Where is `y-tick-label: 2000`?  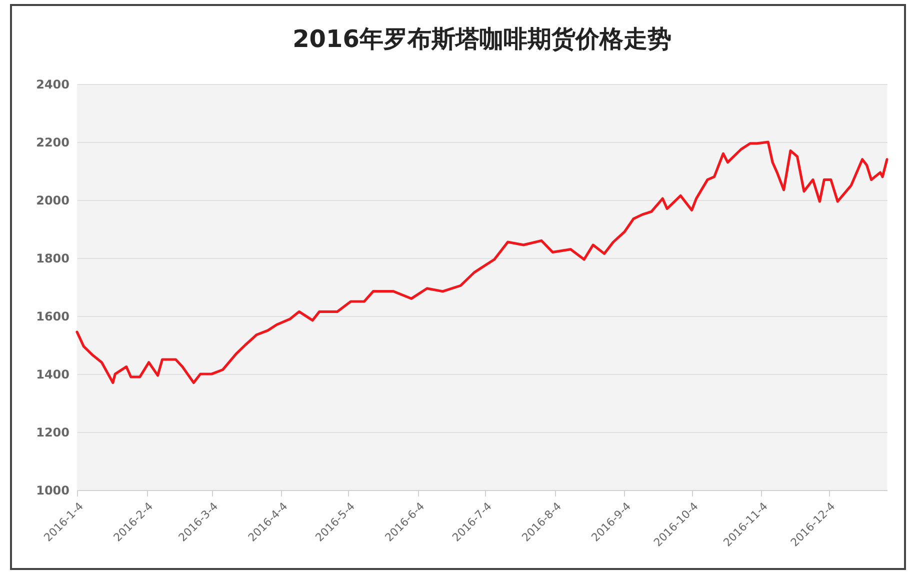
y-tick-label: 2000 is located at coordinates (53, 201).